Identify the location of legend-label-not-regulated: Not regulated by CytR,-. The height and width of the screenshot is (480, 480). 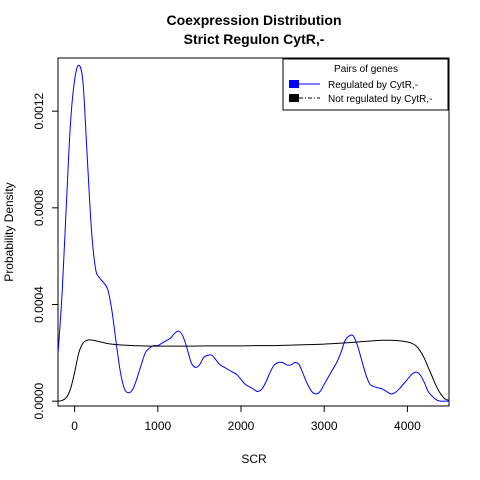
(380, 99).